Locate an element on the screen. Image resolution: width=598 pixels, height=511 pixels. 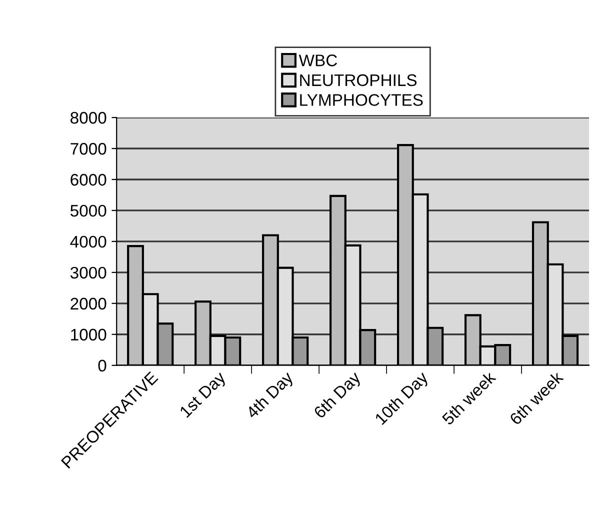
y-tick-label: 1000 is located at coordinates (88, 334).